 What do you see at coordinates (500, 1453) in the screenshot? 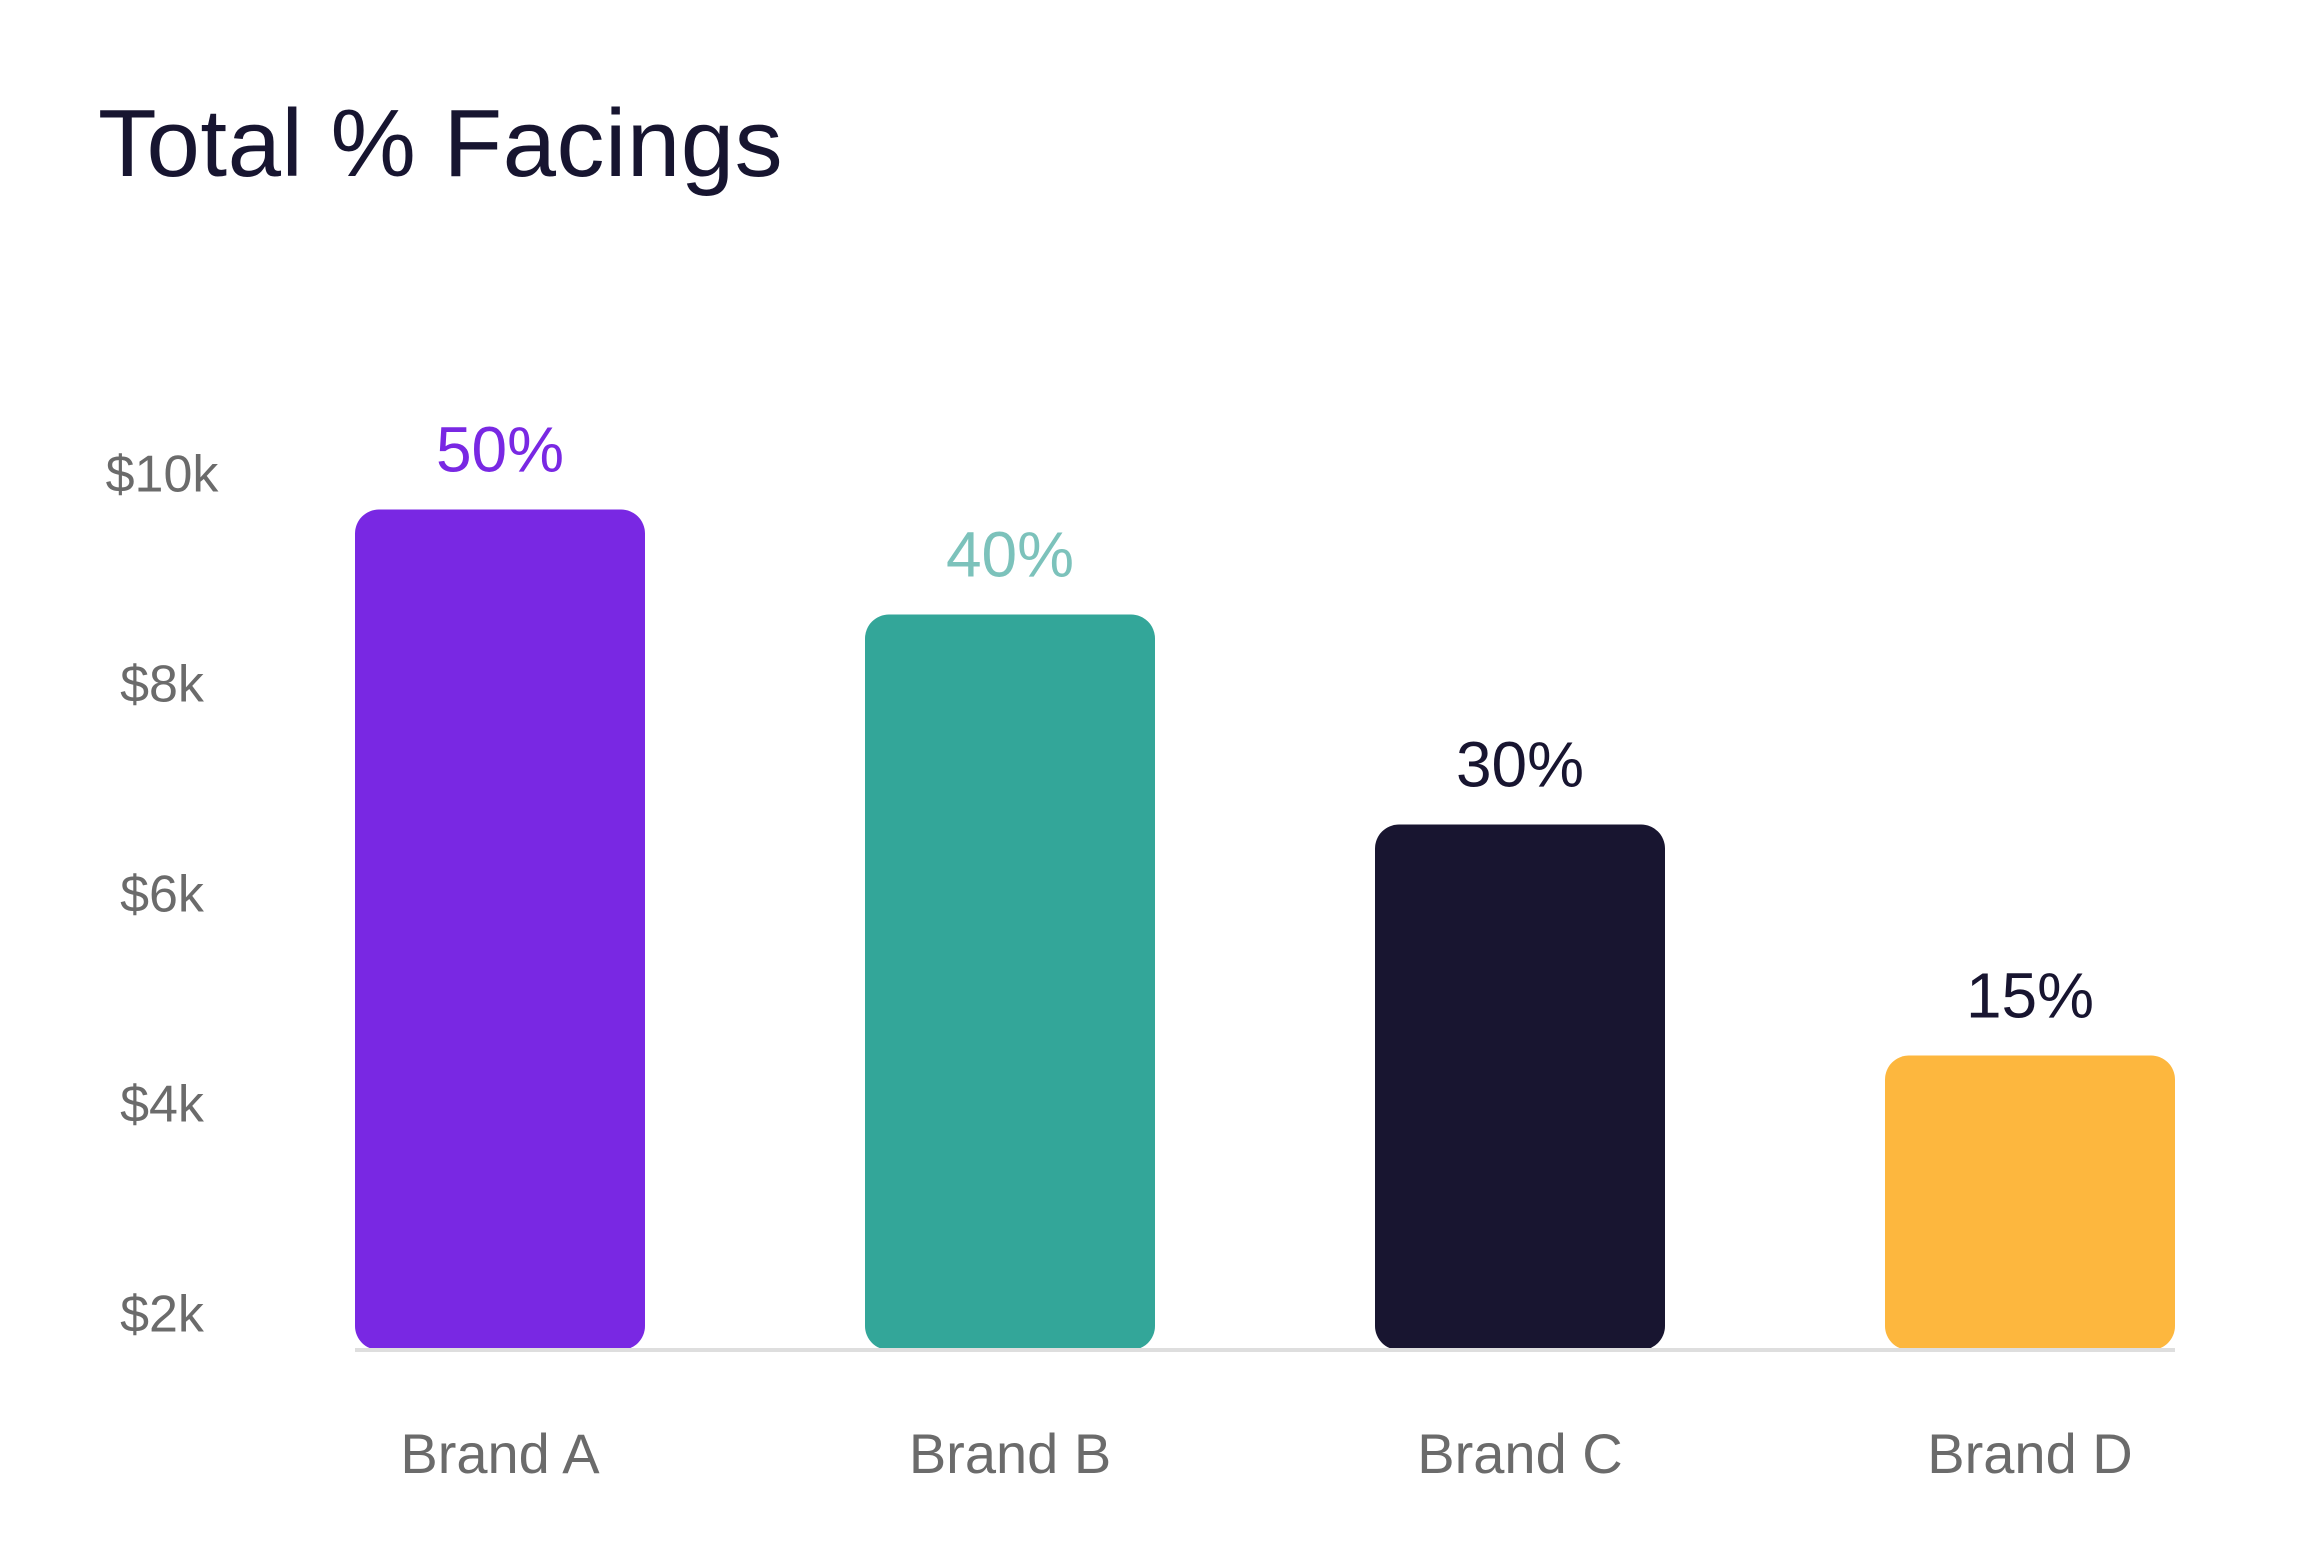
I see `x-tick-label: Brand A` at bounding box center [500, 1453].